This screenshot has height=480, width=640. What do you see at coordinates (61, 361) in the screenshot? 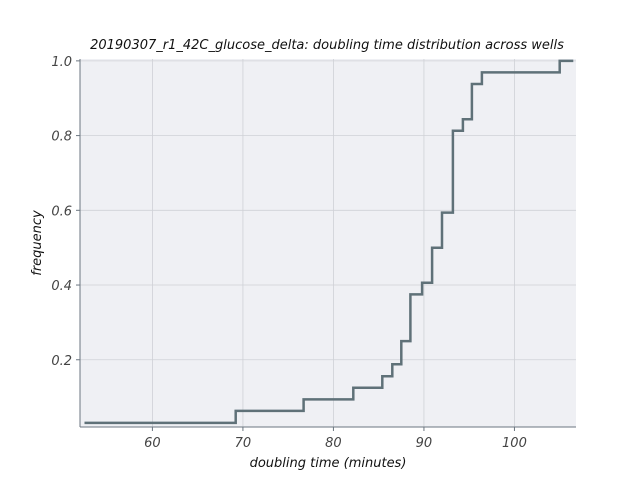
I see `y-tick-label: 0.2` at bounding box center [61, 361].